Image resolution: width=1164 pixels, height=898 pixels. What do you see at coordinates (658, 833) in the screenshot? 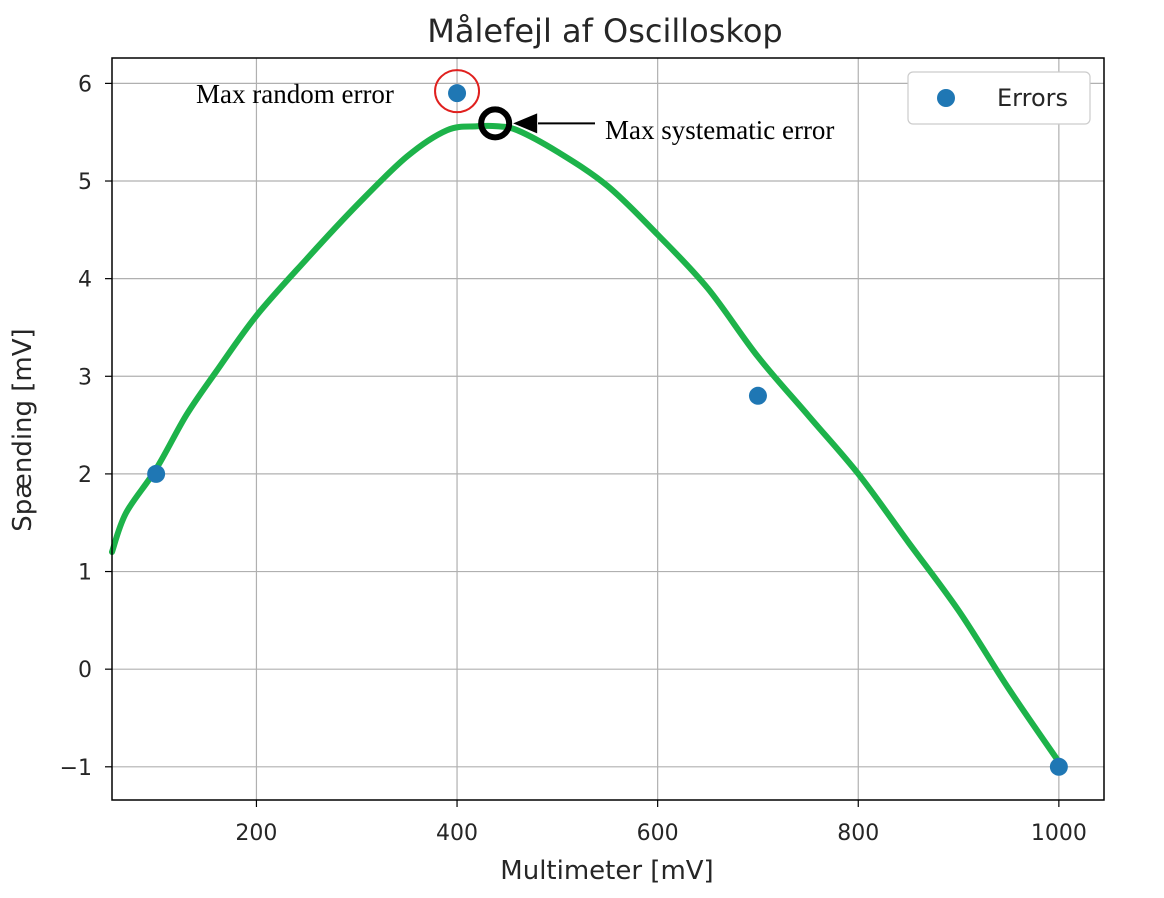
I see `x-tick-label-600: 600` at bounding box center [658, 833].